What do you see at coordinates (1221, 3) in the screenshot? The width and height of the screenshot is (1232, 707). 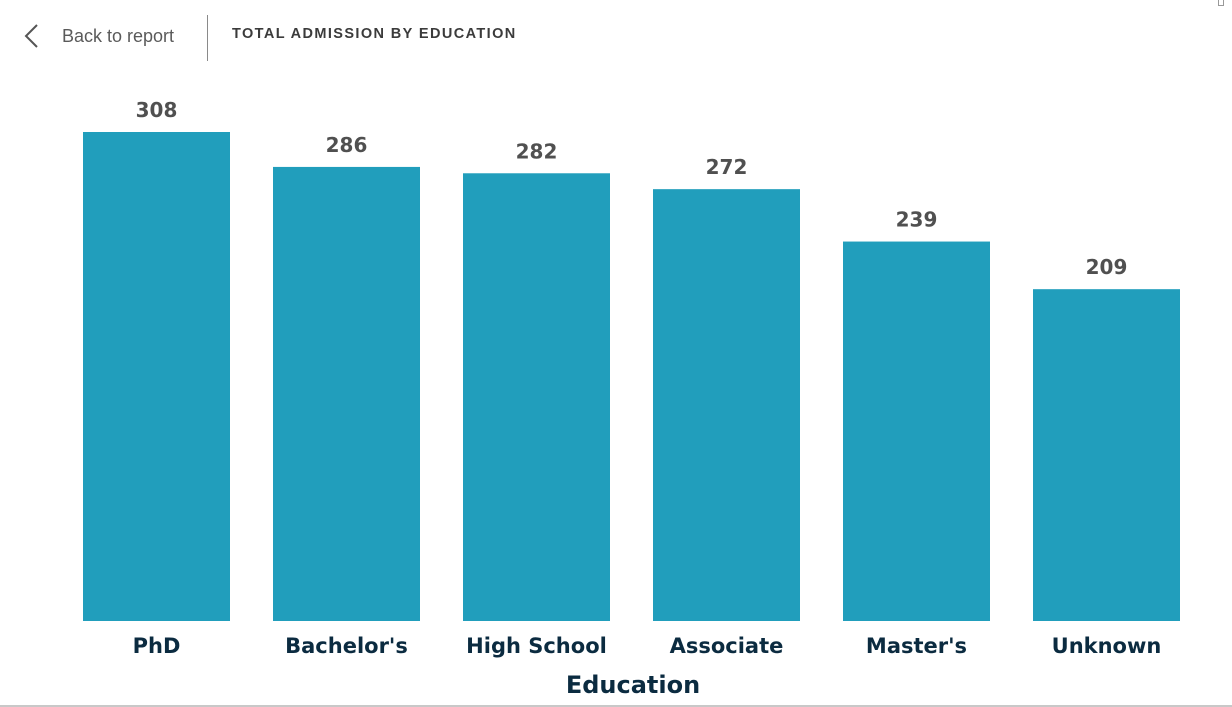 I see `corner-handle` at bounding box center [1221, 3].